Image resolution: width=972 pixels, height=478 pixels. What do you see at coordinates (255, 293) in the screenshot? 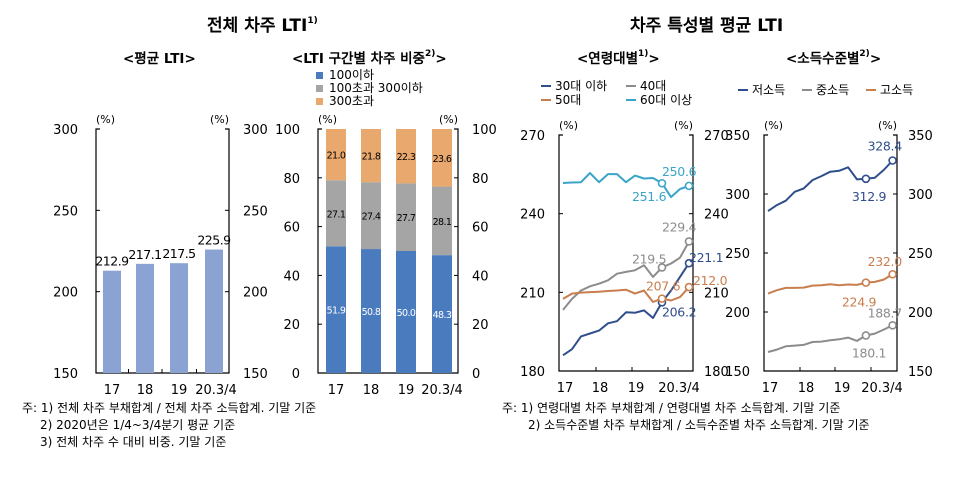
I see `y-tick-label-right: 200` at bounding box center [255, 293].